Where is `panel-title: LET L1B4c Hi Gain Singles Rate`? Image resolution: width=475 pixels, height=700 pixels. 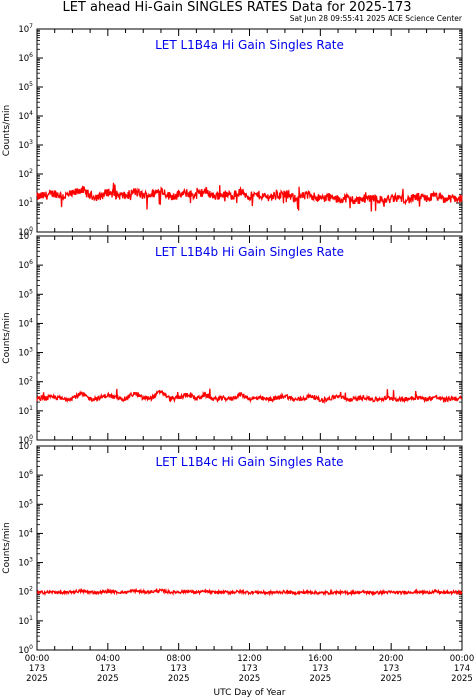 panel-title: LET L1B4c Hi Gain Singles Rate is located at coordinates (249, 462).